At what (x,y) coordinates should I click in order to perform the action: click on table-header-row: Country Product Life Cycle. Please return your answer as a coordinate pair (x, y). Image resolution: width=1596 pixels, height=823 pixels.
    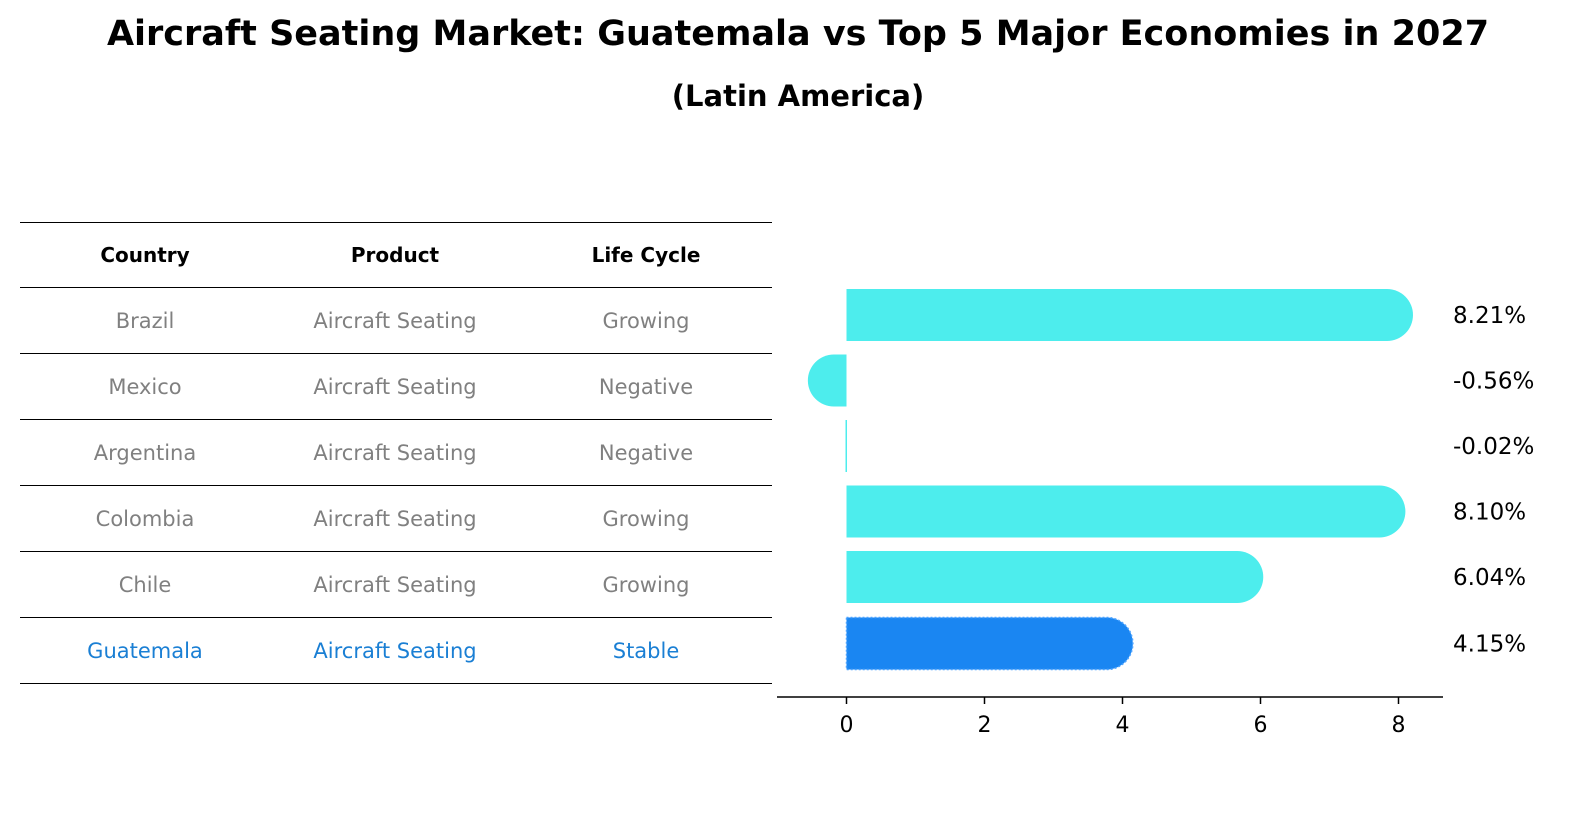
    Looking at the image, I should click on (396, 255).